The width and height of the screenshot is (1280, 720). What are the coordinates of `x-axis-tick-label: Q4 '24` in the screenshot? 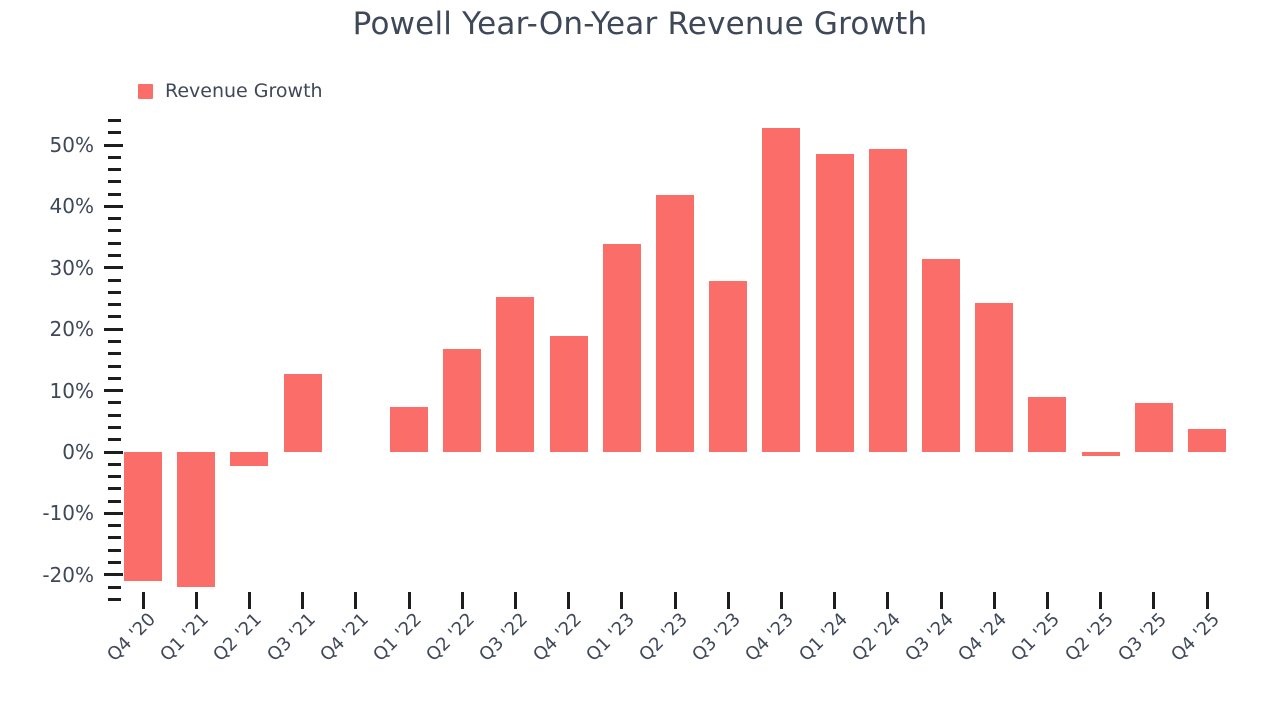 It's located at (983, 637).